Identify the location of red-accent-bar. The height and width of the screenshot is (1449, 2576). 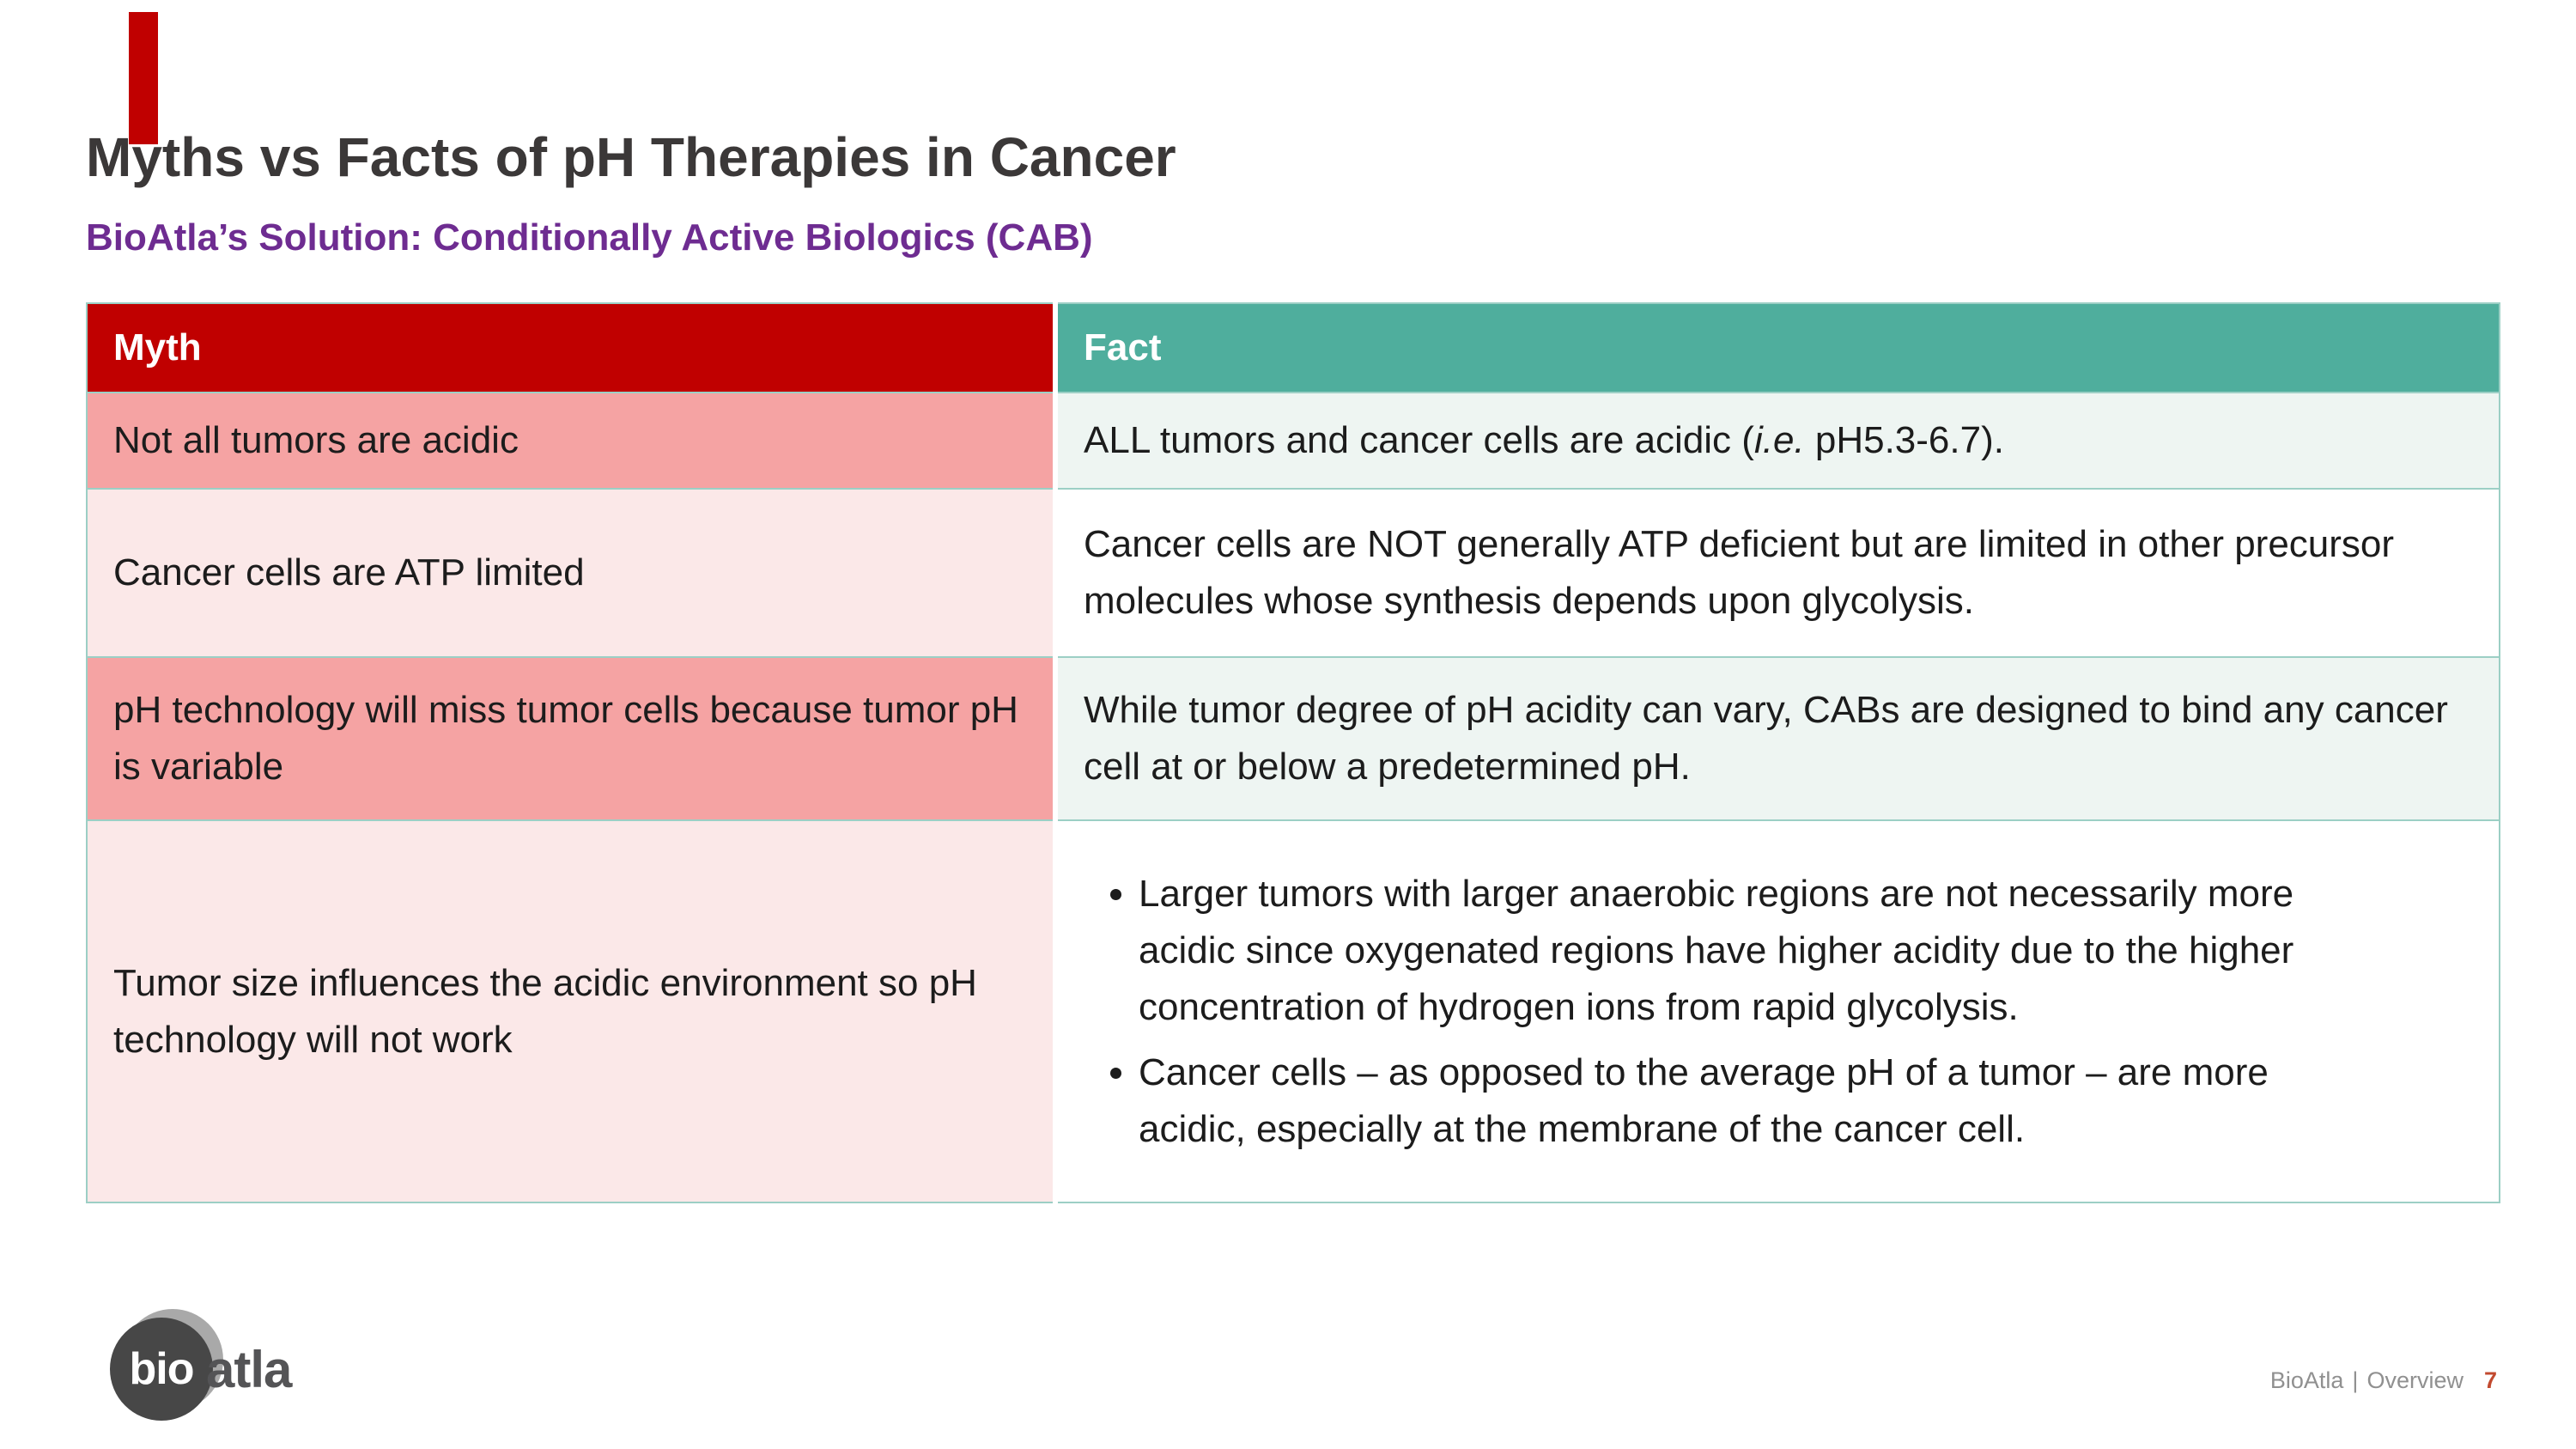
(143, 78).